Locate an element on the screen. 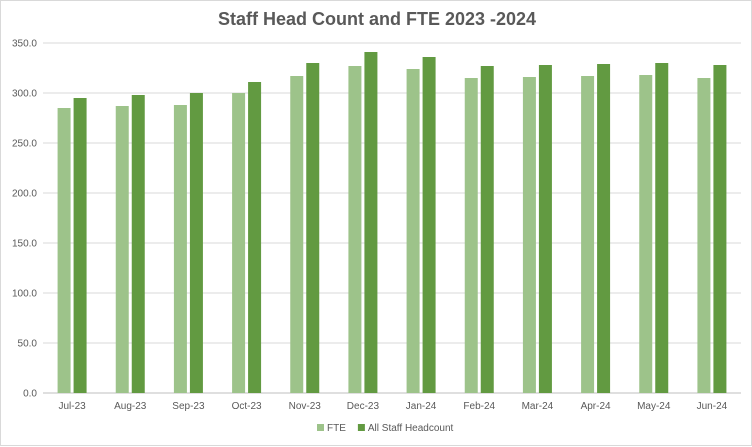 The height and width of the screenshot is (447, 752). x-tick-label: Oct-23 is located at coordinates (247, 406).